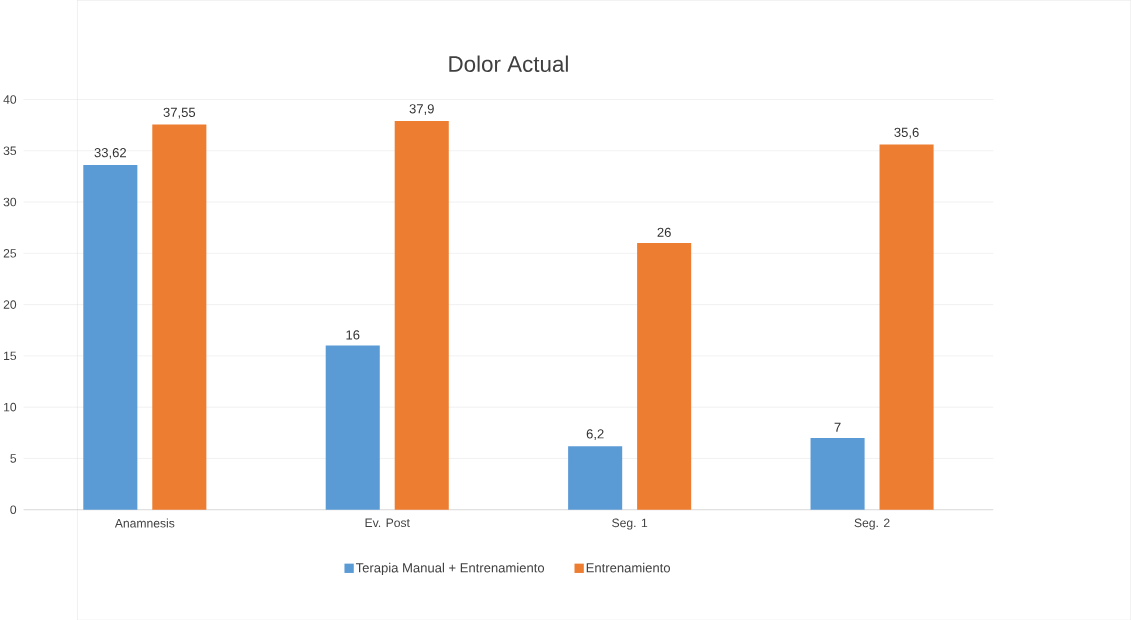 This screenshot has height=620, width=1131. I want to click on y-tick-label: 25, so click(10, 253).